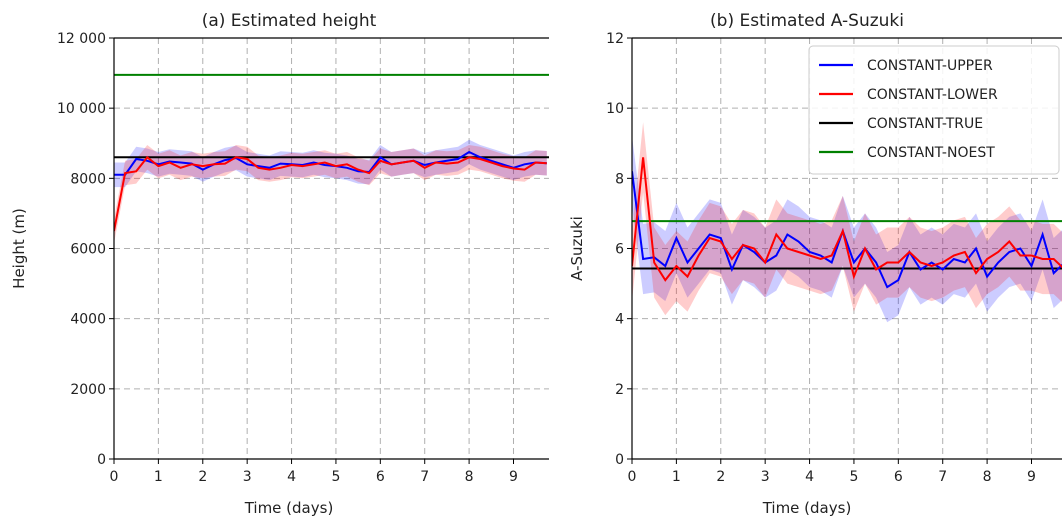 Image resolution: width=1062 pixels, height=520 pixels. I want to click on legend-box, so click(934, 110).